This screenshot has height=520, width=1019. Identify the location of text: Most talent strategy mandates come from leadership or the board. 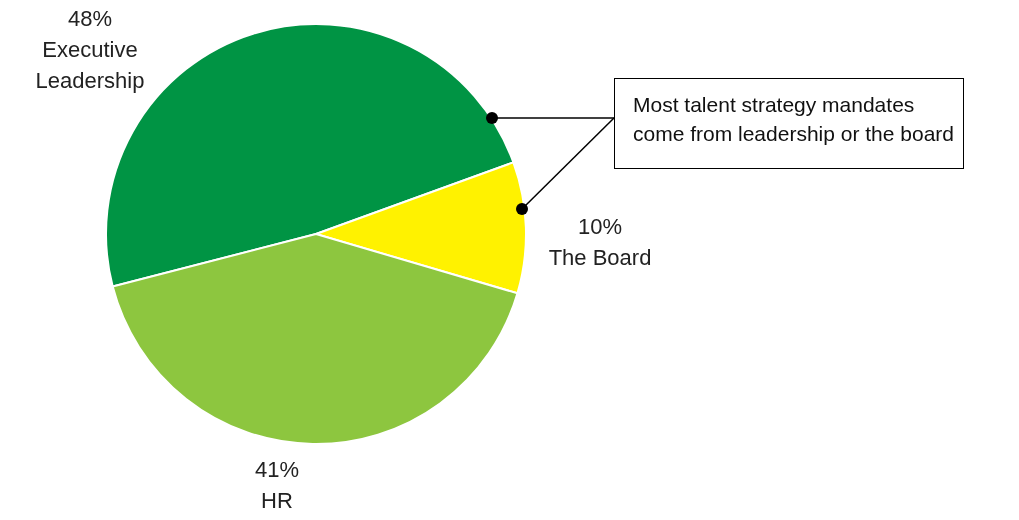
(789, 123).